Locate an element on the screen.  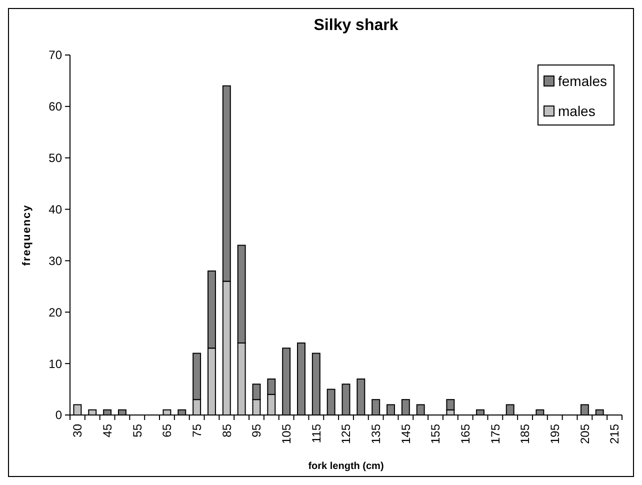
x-tick-label: 165 is located at coordinates (465, 434).